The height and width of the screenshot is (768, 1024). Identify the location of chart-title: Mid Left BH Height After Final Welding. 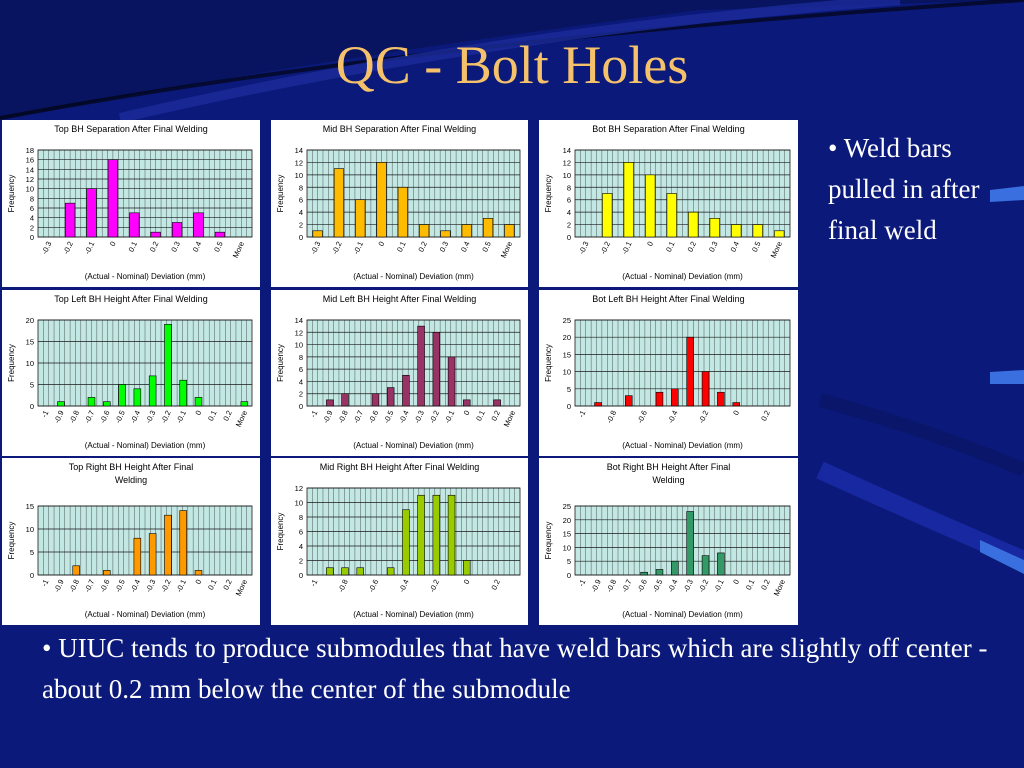
(399, 299).